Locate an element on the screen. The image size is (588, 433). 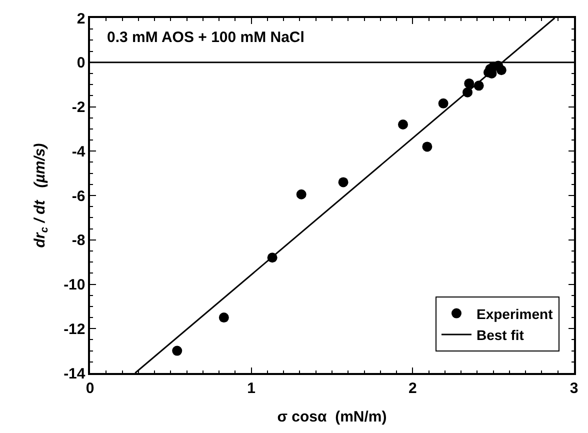
y-tick-label: -6 is located at coordinates (79, 196).